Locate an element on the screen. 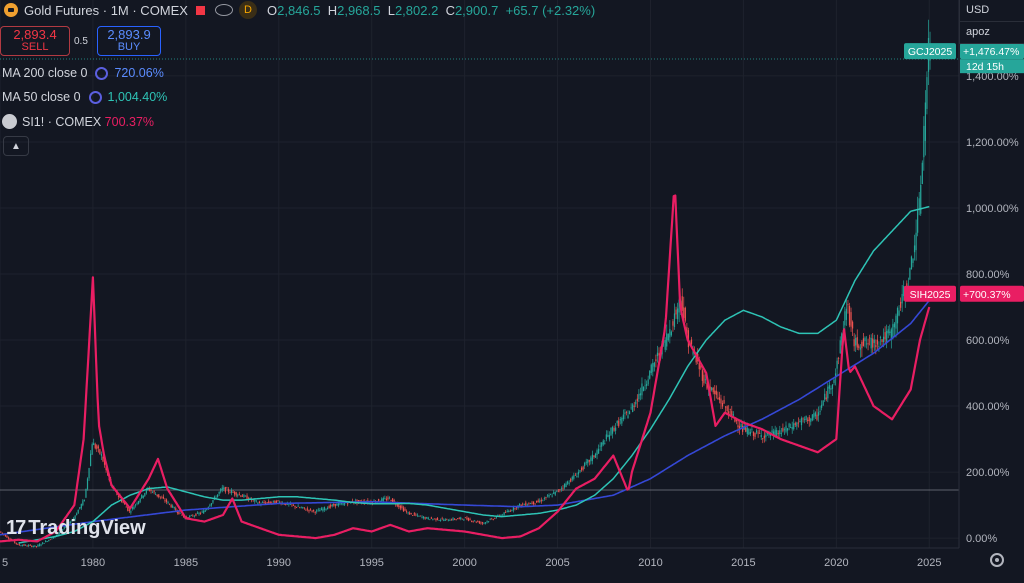  x-tick-label: 2015 is located at coordinates (743, 563).